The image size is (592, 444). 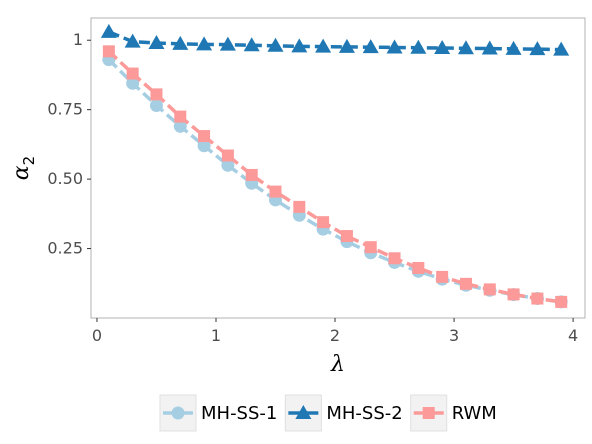 I want to click on x-axis: 0 1 2 3 4, so click(x=335, y=331).